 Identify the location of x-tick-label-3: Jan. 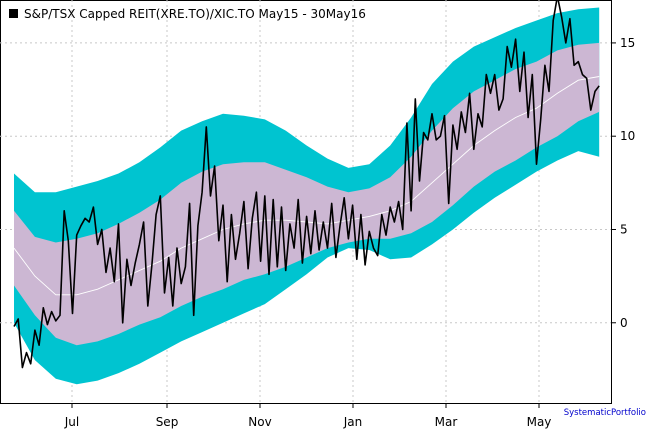
(353, 422).